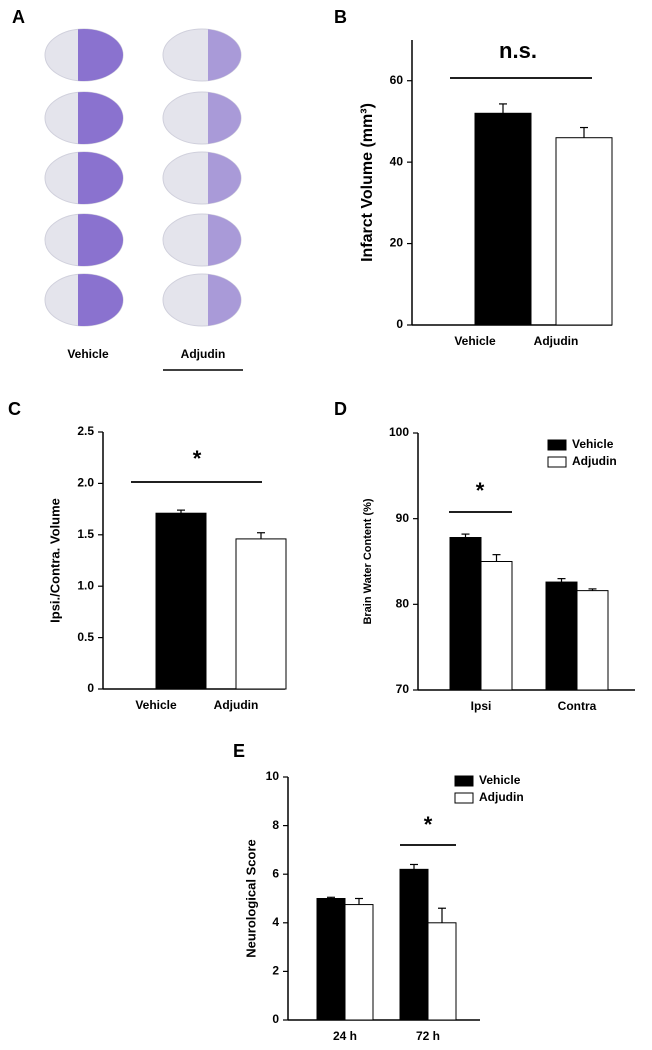 This screenshot has height=1050, width=652. Describe the element at coordinates (403, 518) in the screenshot. I see `y-tick-label: 90` at that location.